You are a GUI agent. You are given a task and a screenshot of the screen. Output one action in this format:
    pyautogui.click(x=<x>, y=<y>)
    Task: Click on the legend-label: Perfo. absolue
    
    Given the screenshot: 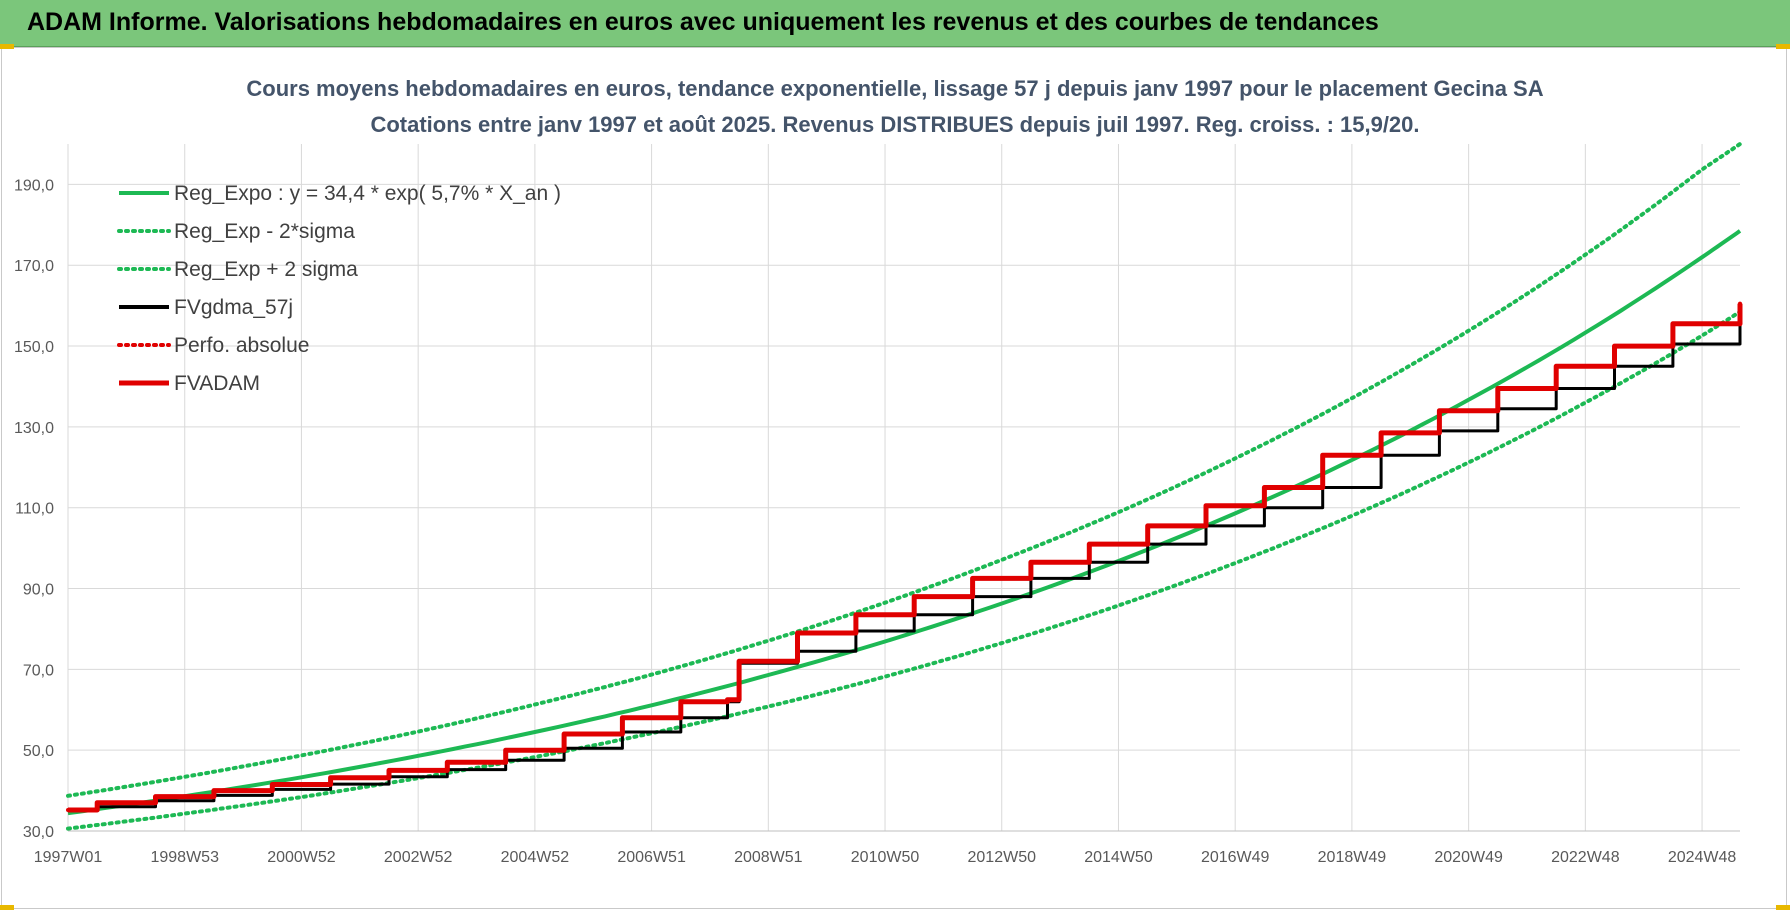 What is the action you would take?
    pyautogui.click(x=241, y=345)
    